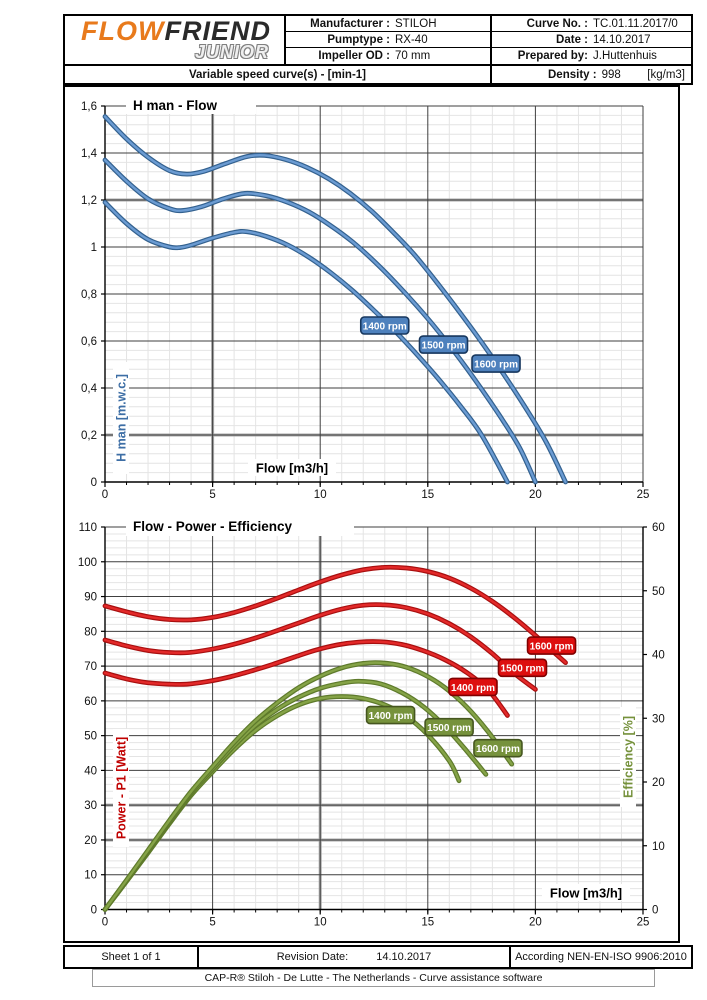 The width and height of the screenshot is (707, 1000). I want to click on logo-friend-text: FRIEND, so click(217, 31).